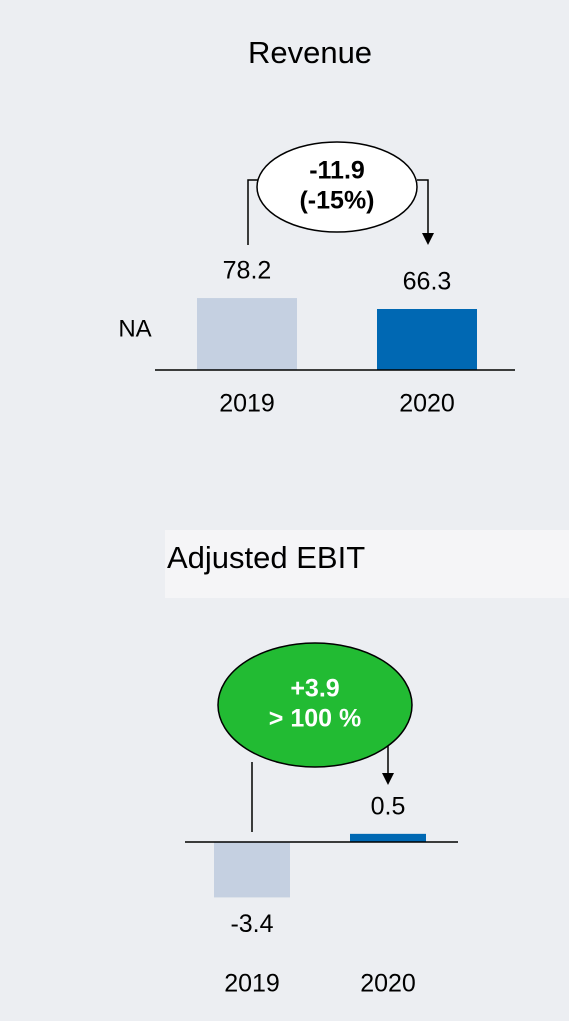 The width and height of the screenshot is (569, 1021). What do you see at coordinates (315, 719) in the screenshot?
I see `annotation-text: > 100 %` at bounding box center [315, 719].